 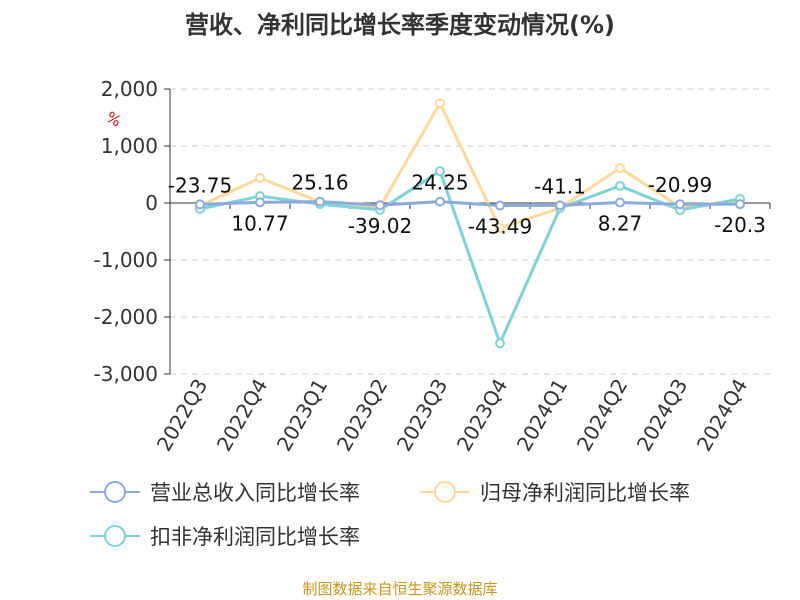 What do you see at coordinates (662, 415) in the screenshot?
I see `x-tick-label: 2024Q3` at bounding box center [662, 415].